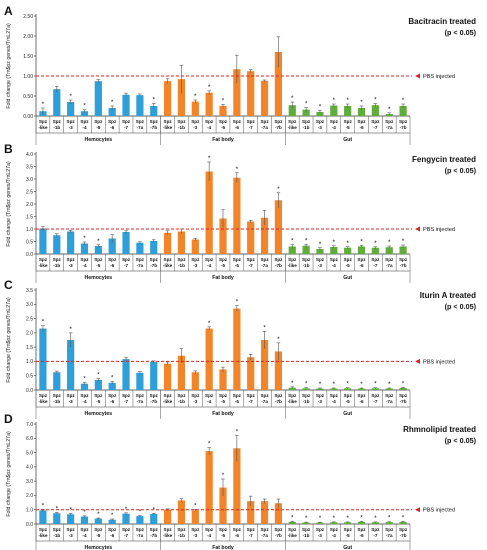  What do you see at coordinates (442, 21) in the screenshot?
I see `chart-title: Bacitracin treated` at bounding box center [442, 21].